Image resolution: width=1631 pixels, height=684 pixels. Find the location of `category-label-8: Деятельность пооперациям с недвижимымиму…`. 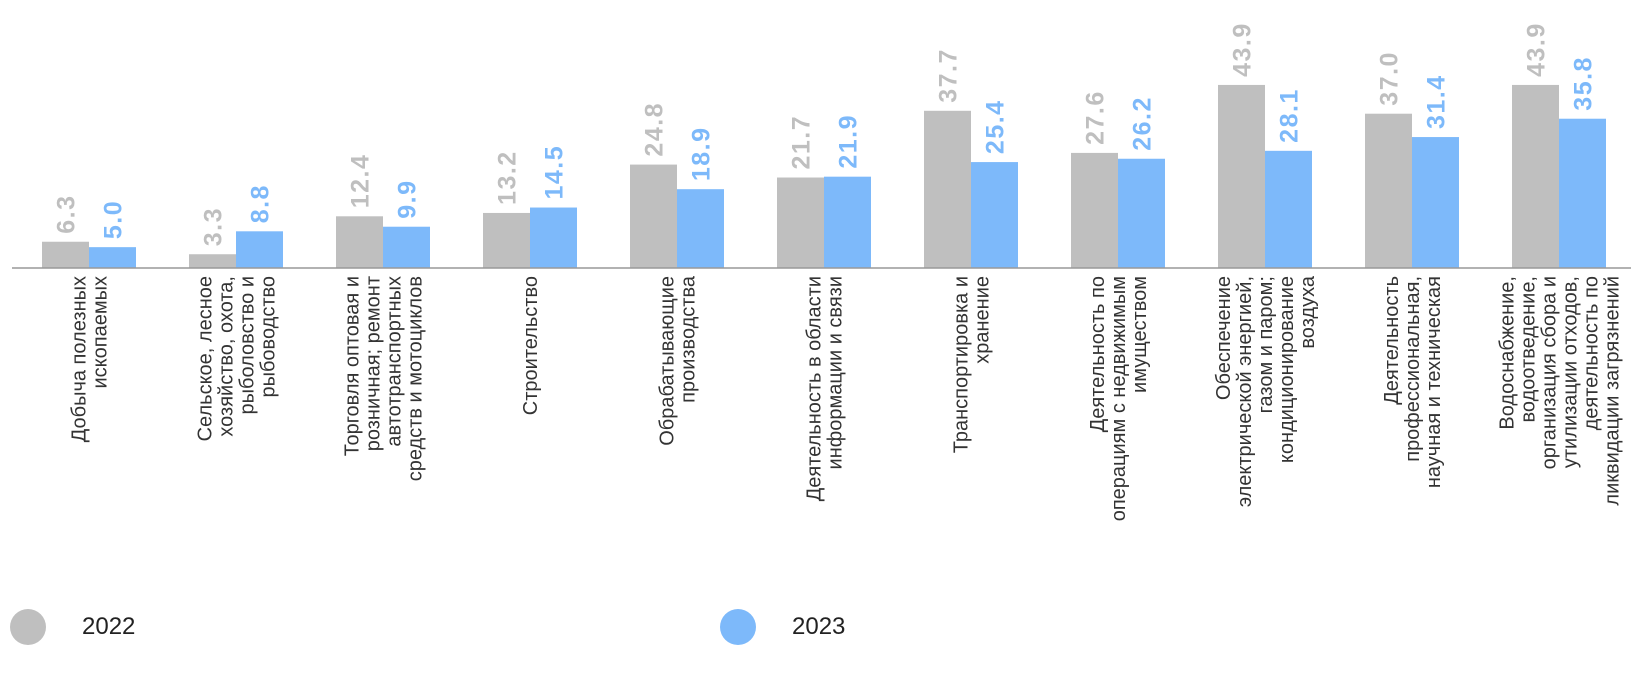

category-label-8: Деятельность пооперациям с недвижимымиму… is located at coordinates (1119, 398).